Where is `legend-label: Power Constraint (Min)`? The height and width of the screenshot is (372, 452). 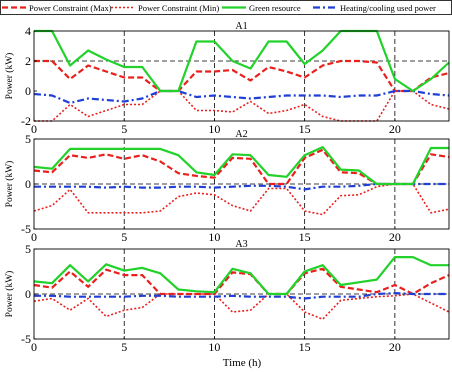
legend-label: Power Constraint (Min) is located at coordinates (178, 8).